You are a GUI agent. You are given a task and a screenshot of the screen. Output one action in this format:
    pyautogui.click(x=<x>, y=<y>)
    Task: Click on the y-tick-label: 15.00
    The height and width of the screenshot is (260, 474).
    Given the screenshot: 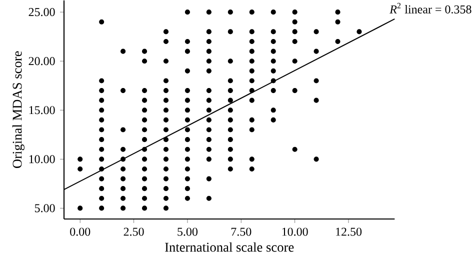 What is the action you would take?
    pyautogui.click(x=42, y=110)
    